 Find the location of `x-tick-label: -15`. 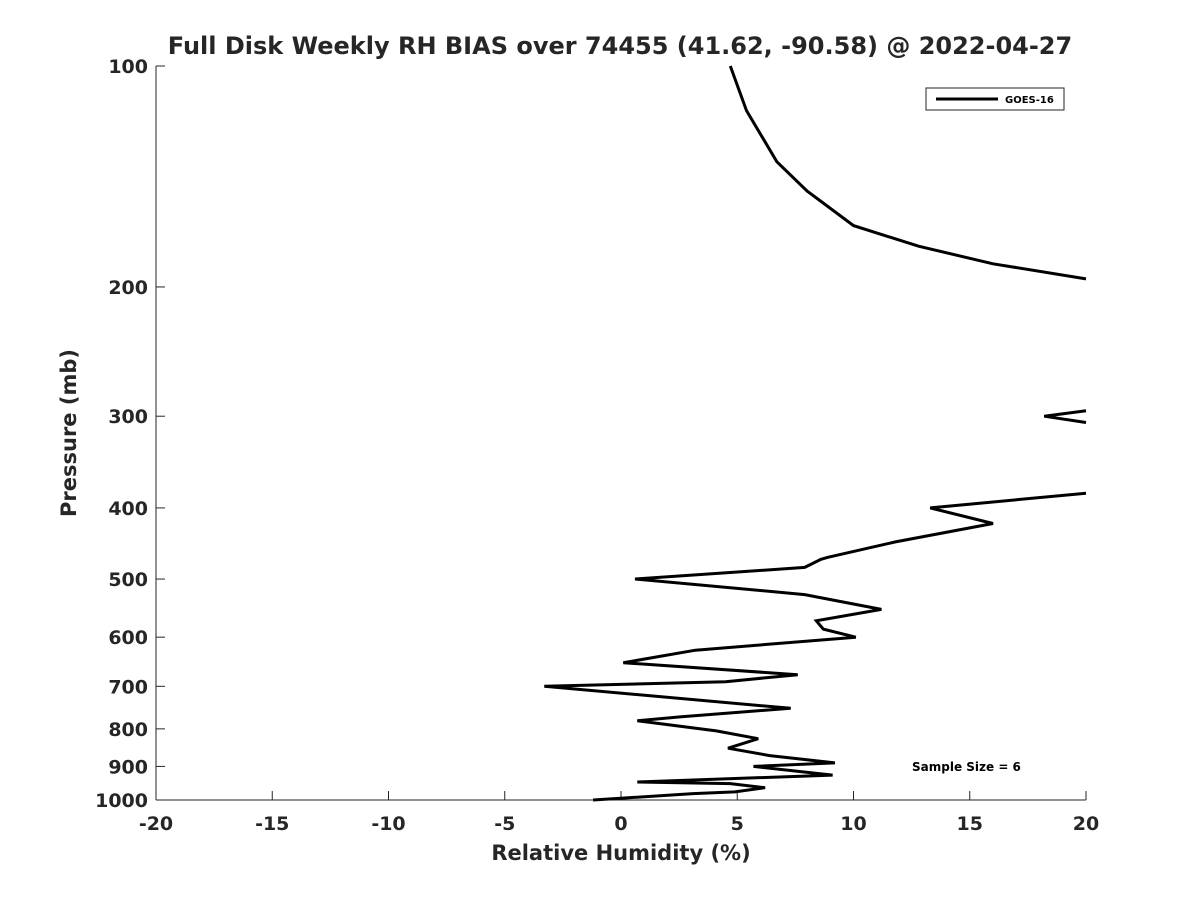

x-tick-label: -15 is located at coordinates (272, 824).